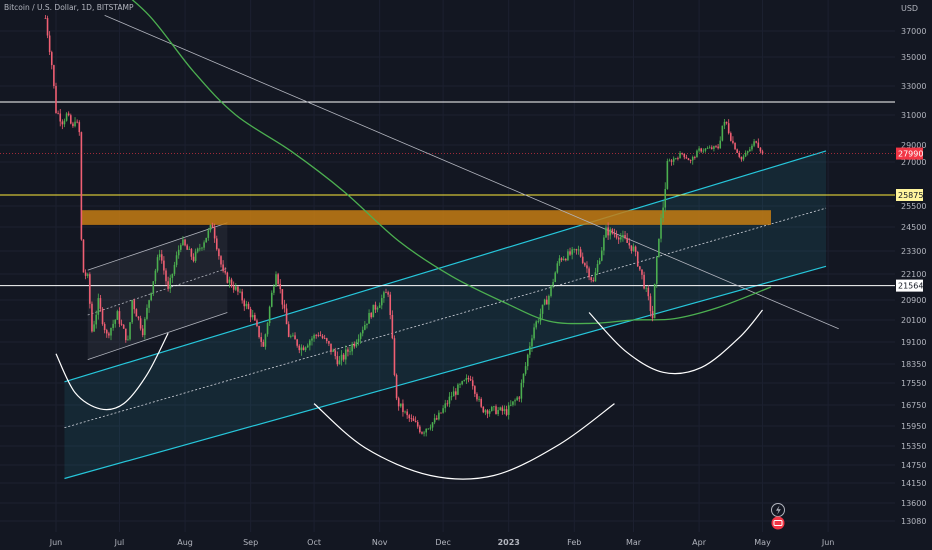 The height and width of the screenshot is (550, 932). Describe the element at coordinates (314, 542) in the screenshot. I see `time-tick-label: Oct` at that location.